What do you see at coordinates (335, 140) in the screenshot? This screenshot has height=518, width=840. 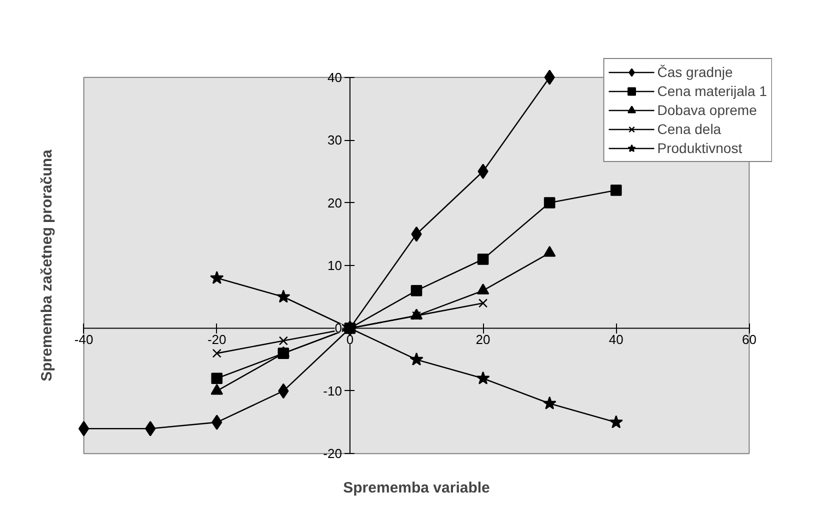 I see `y-tick-label: 30` at bounding box center [335, 140].